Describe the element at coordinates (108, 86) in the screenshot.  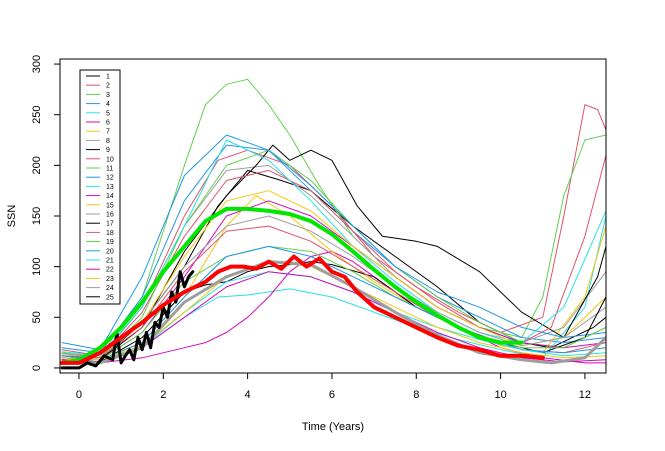
I see `legend-label-2: 2` at that location.